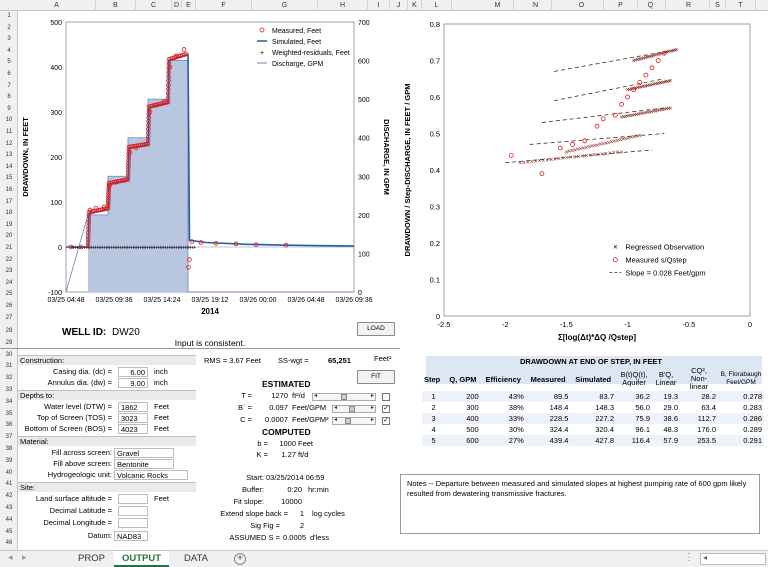  I want to click on row-header: 30, so click(9, 354).